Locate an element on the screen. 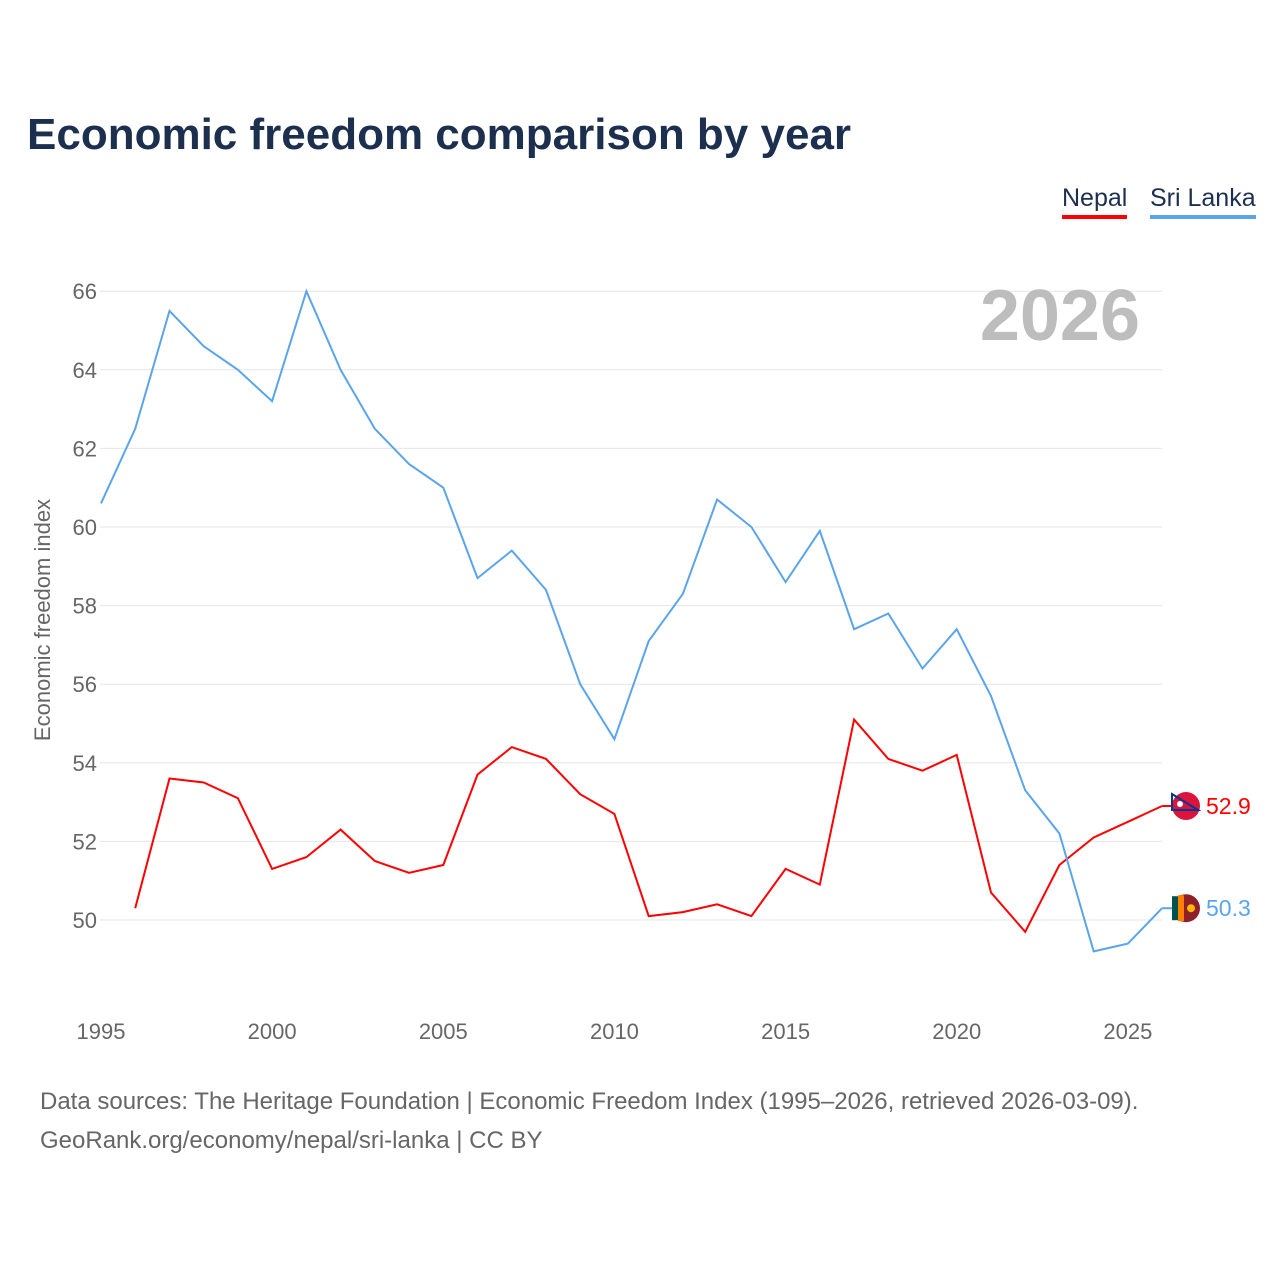  nepal-flag-detail is located at coordinates (1186, 802).